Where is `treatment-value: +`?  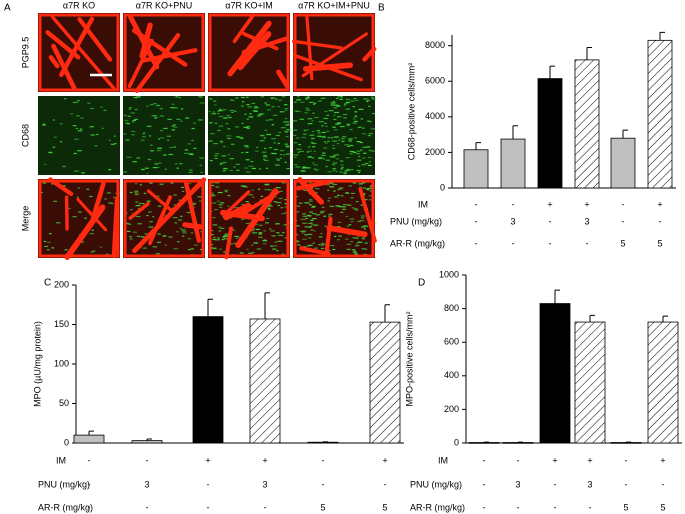
treatment-value: + is located at coordinates (554, 460).